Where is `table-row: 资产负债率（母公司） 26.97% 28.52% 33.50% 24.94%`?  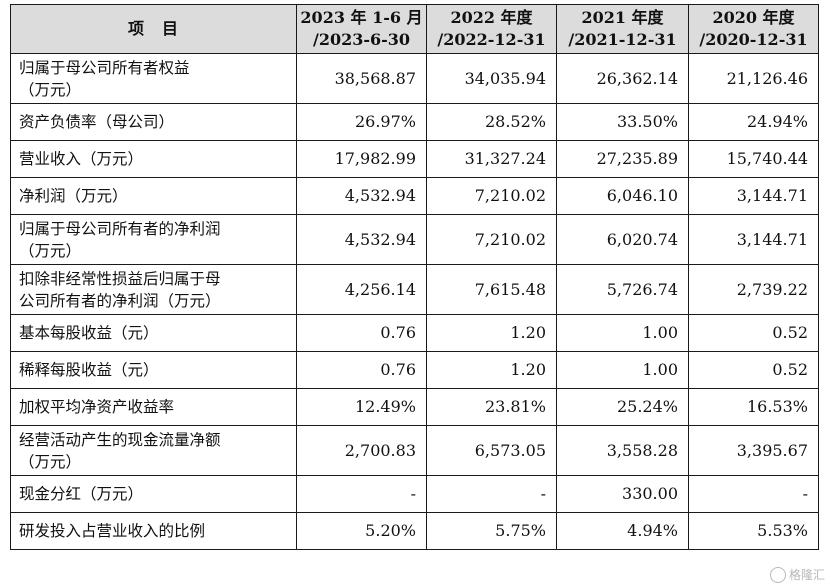
table-row: 资产负债率（母公司） 26.97% 28.52% 33.50% 24.94% is located at coordinates (414, 122).